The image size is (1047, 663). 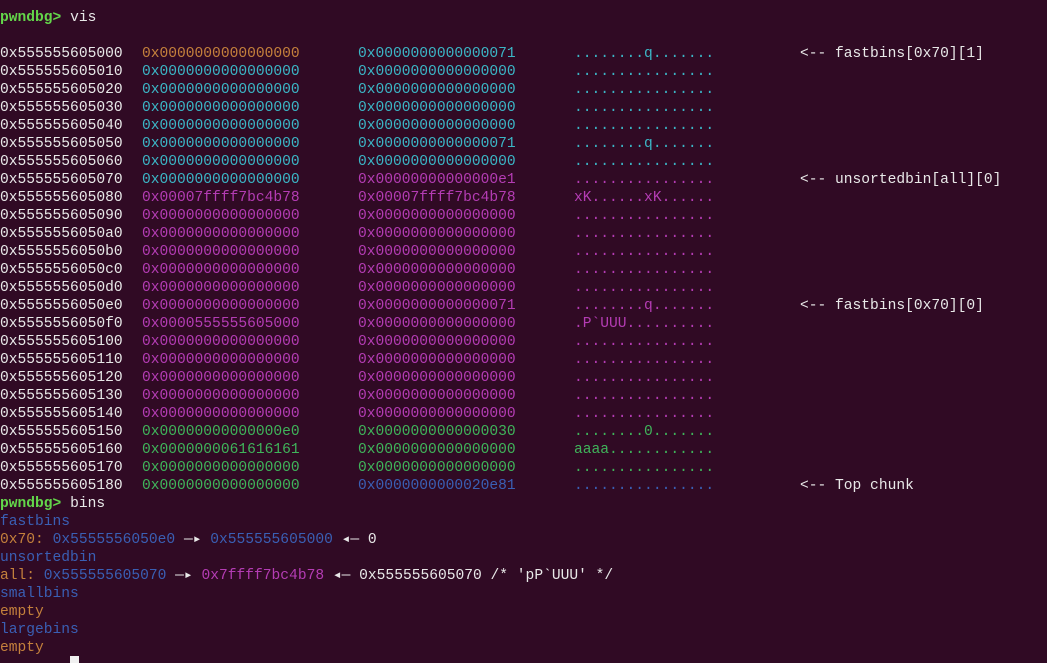 I want to click on address: 0x555555605120, so click(x=61, y=378).